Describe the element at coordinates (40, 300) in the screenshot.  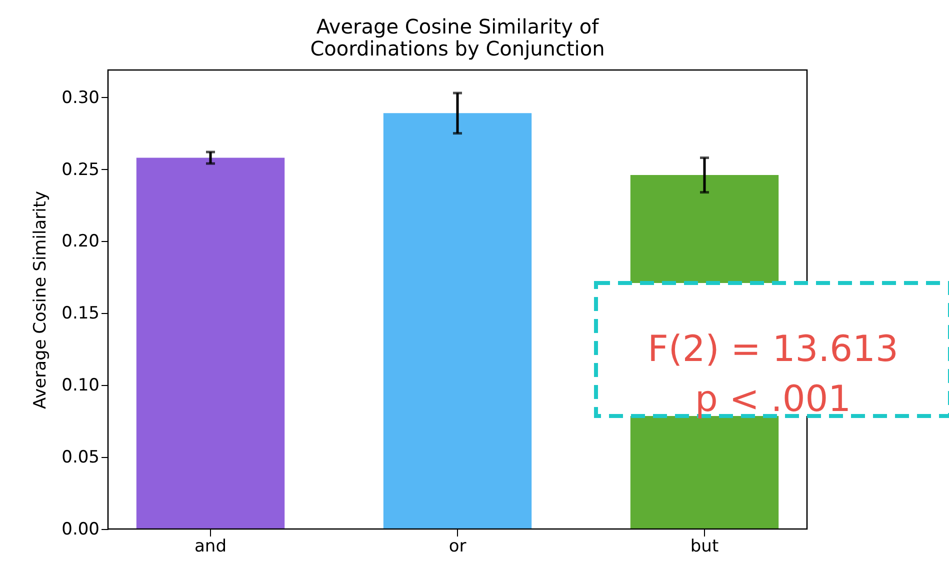
I see `y-axis-title: Average Cosine Similarity` at that location.